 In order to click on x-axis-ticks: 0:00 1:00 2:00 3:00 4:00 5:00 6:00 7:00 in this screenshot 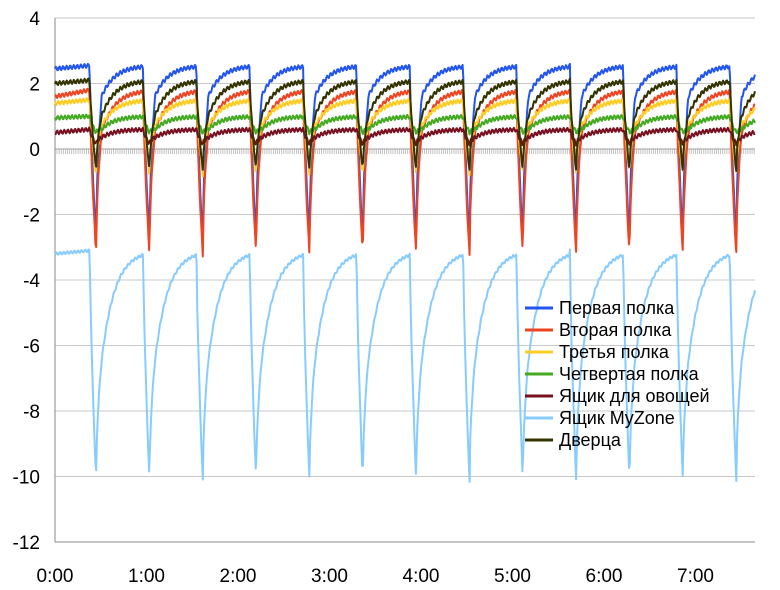, I will do `click(376, 576)`.